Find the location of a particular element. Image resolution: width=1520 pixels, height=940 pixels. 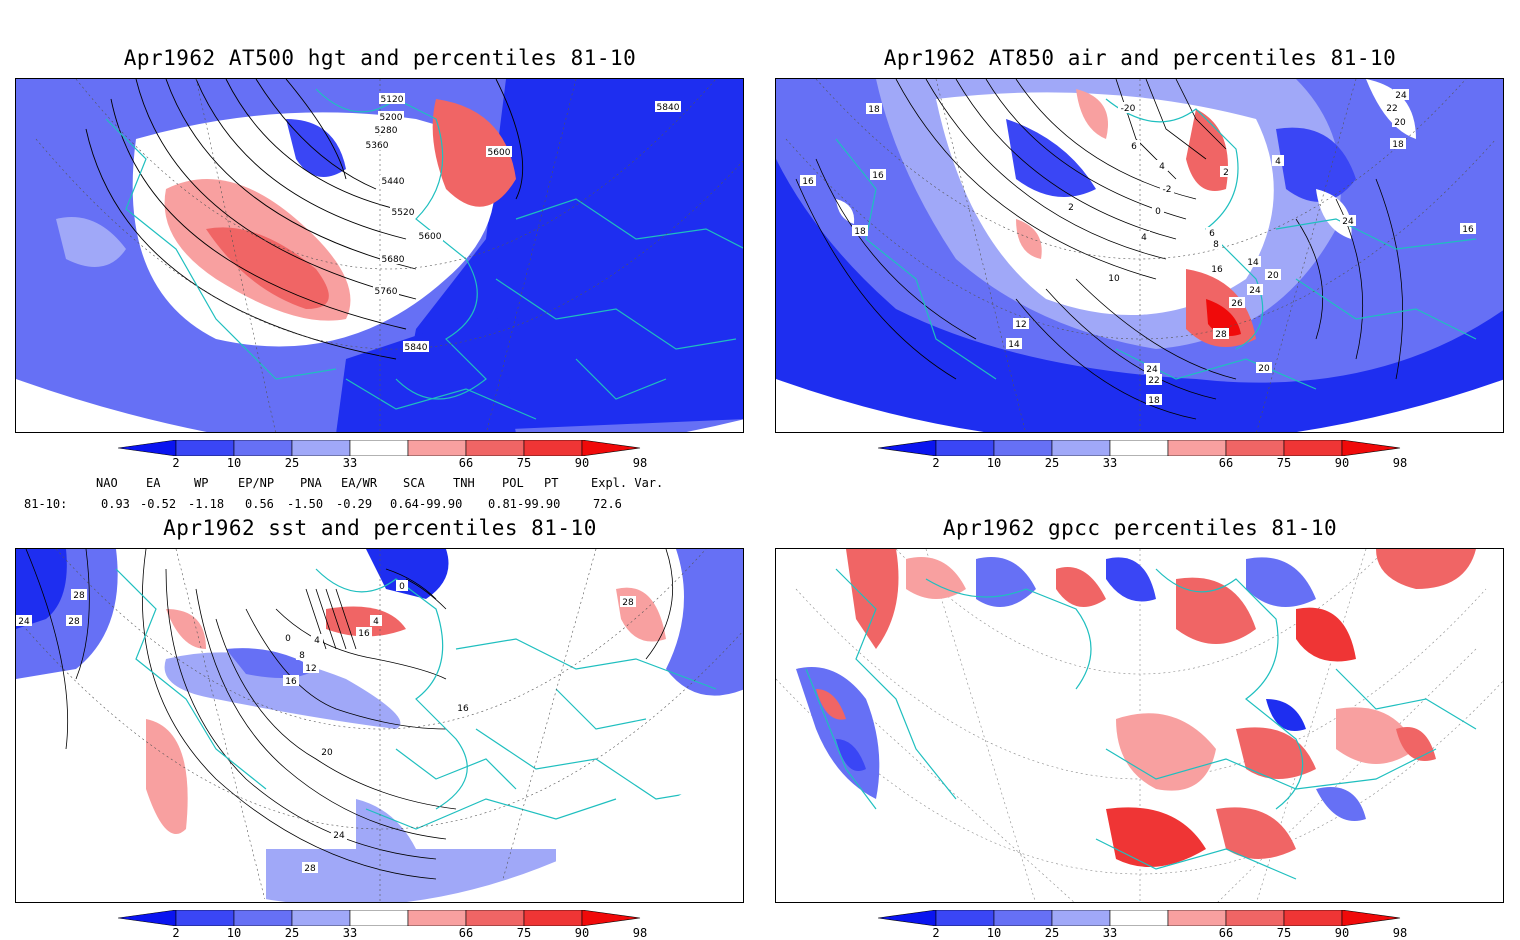

tele-header: Expl. Var. is located at coordinates (627, 483).